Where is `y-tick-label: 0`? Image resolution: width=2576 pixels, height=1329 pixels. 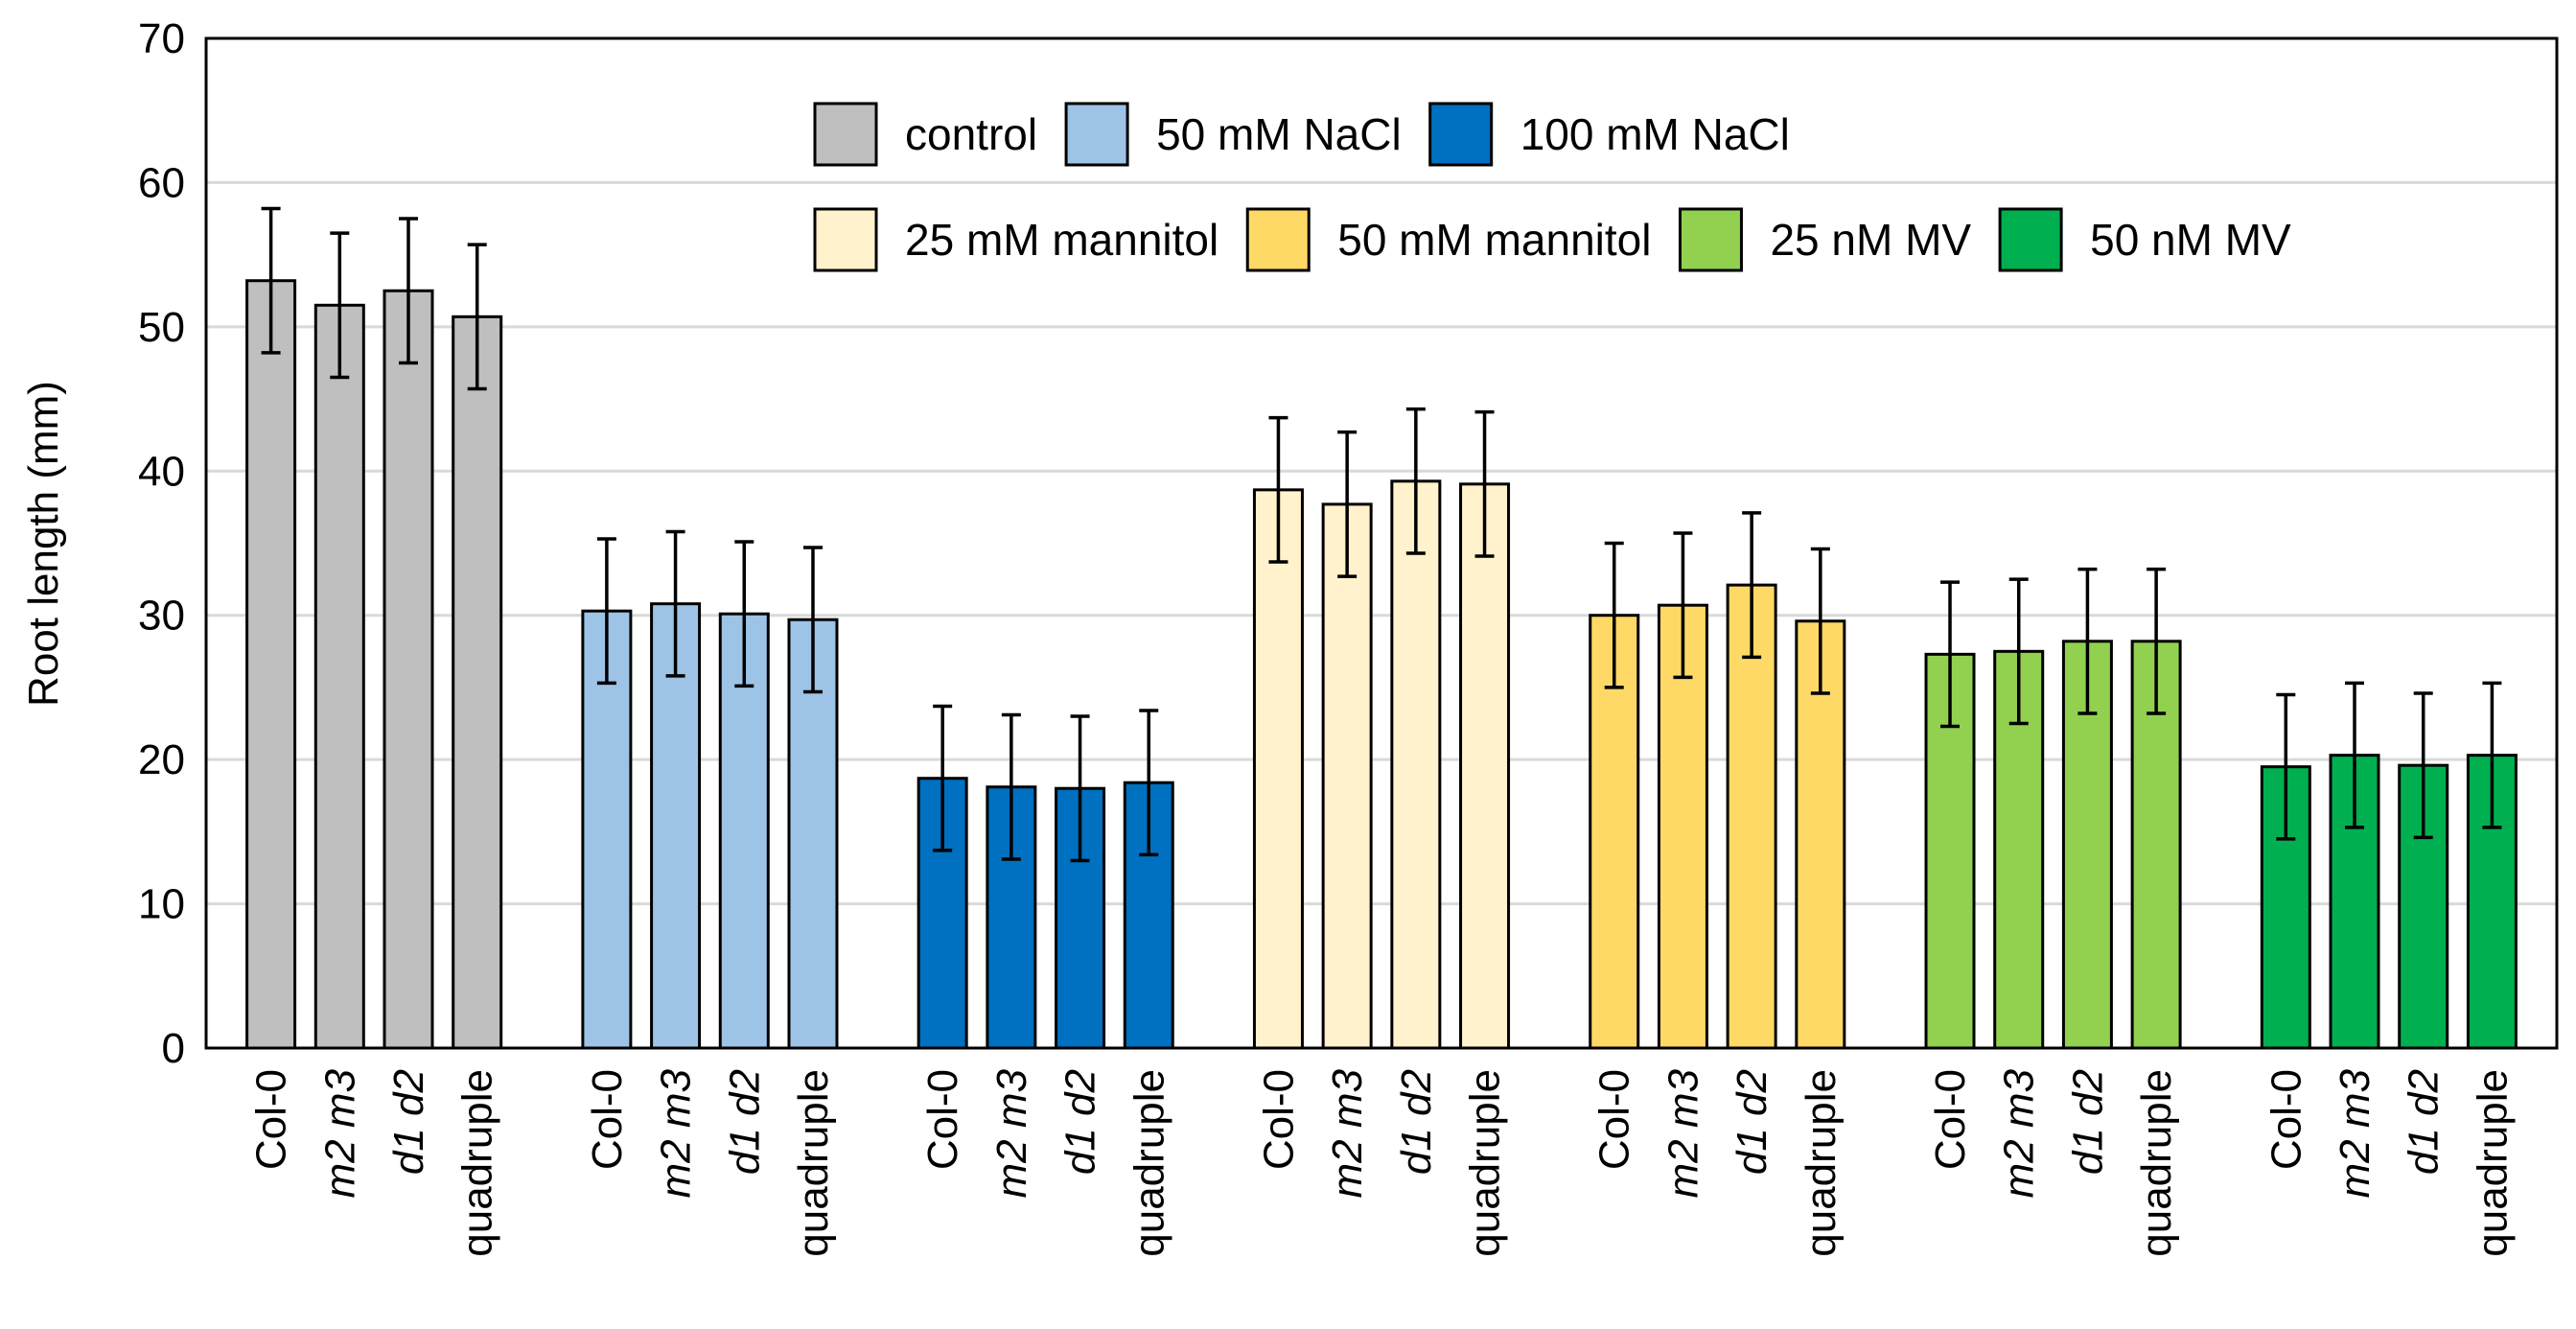
y-tick-label: 0 is located at coordinates (174, 1048).